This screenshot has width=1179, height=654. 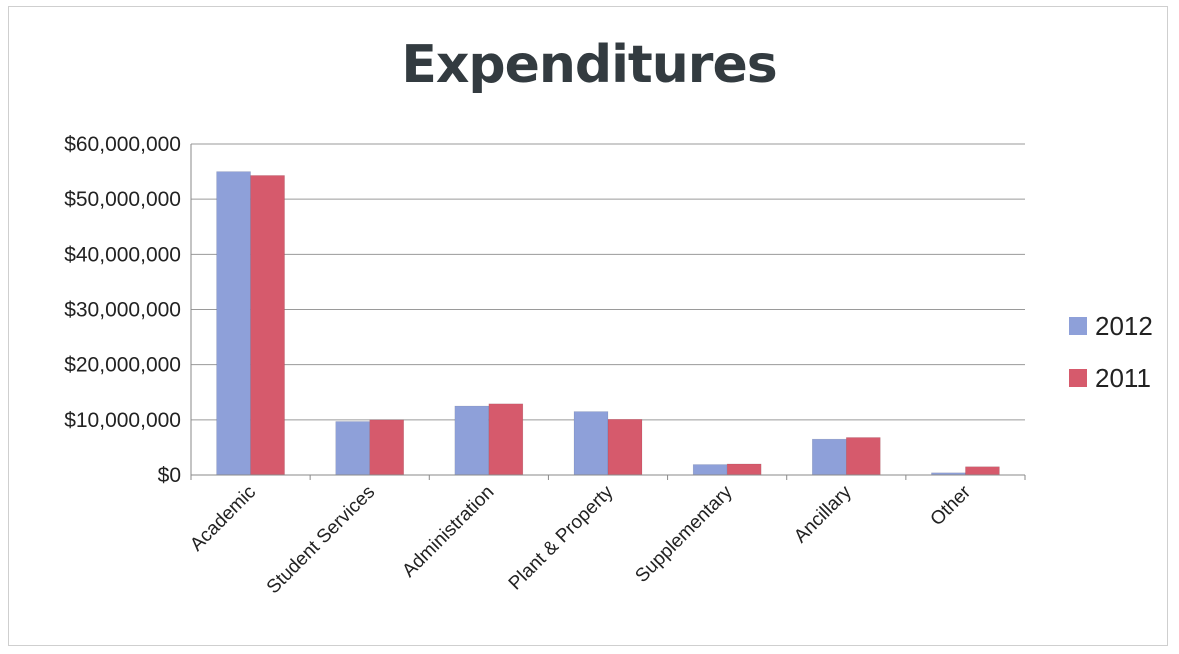 What do you see at coordinates (122, 144) in the screenshot?
I see `y-tick-label: $60,000,000` at bounding box center [122, 144].